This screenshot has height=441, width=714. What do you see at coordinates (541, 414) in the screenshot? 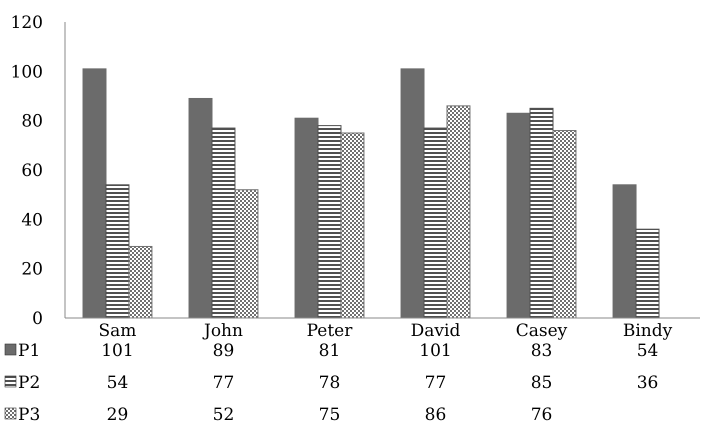
I see `data-label: 76` at bounding box center [541, 414].